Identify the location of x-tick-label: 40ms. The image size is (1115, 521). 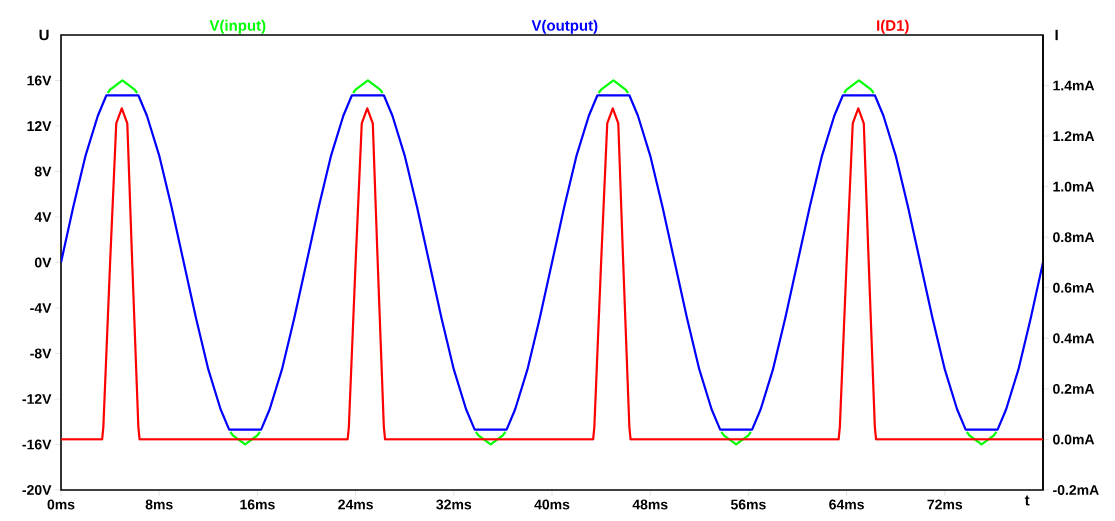
(552, 504).